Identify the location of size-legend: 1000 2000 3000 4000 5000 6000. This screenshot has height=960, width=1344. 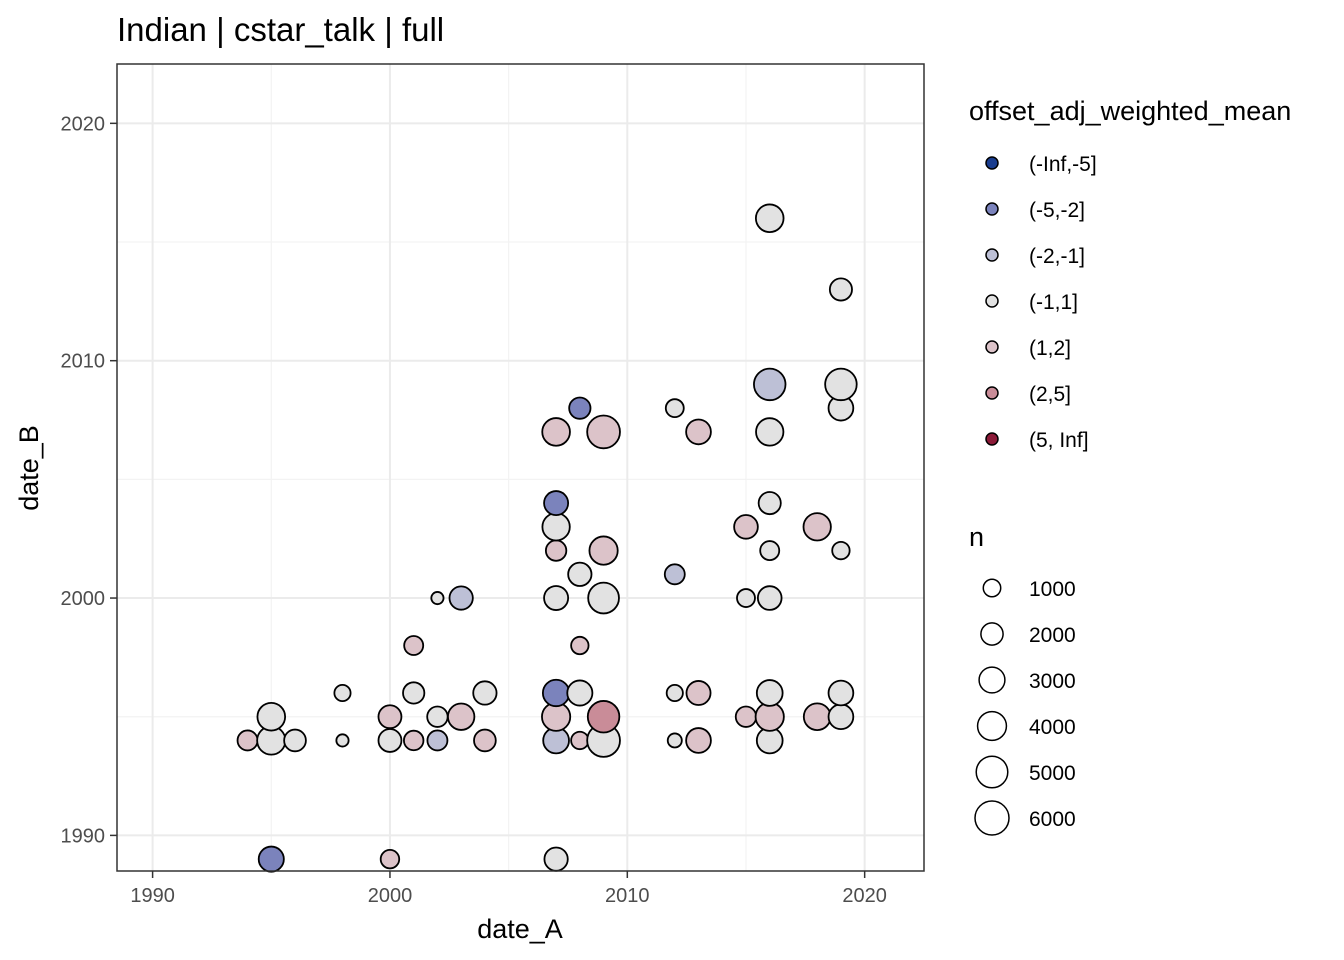
(1025, 707).